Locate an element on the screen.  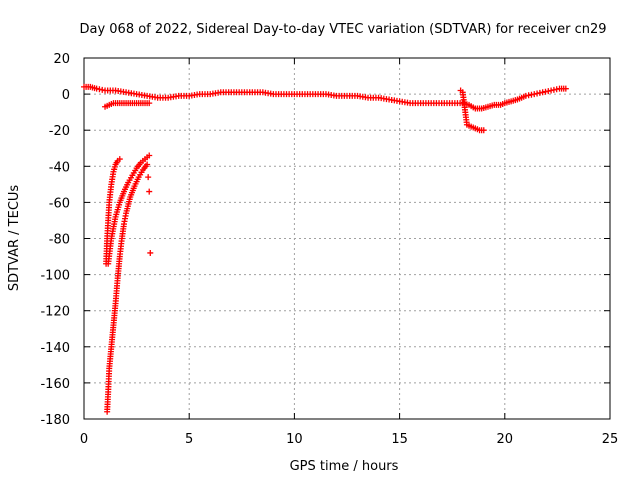
y-tick-label: -80 is located at coordinates (59, 240).